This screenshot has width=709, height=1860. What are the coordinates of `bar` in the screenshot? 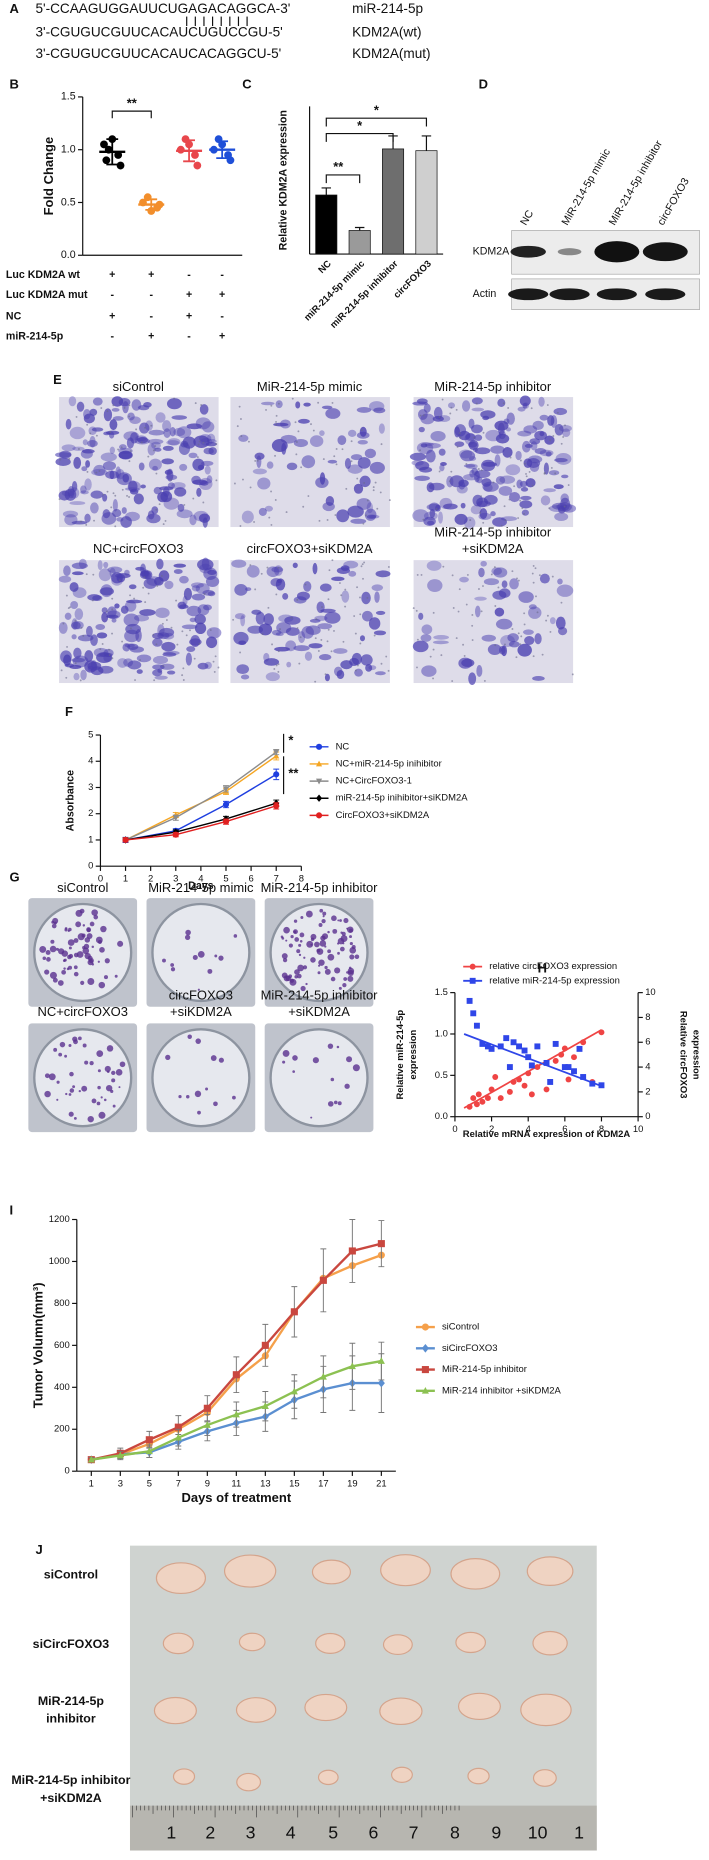 It's located at (393, 201).